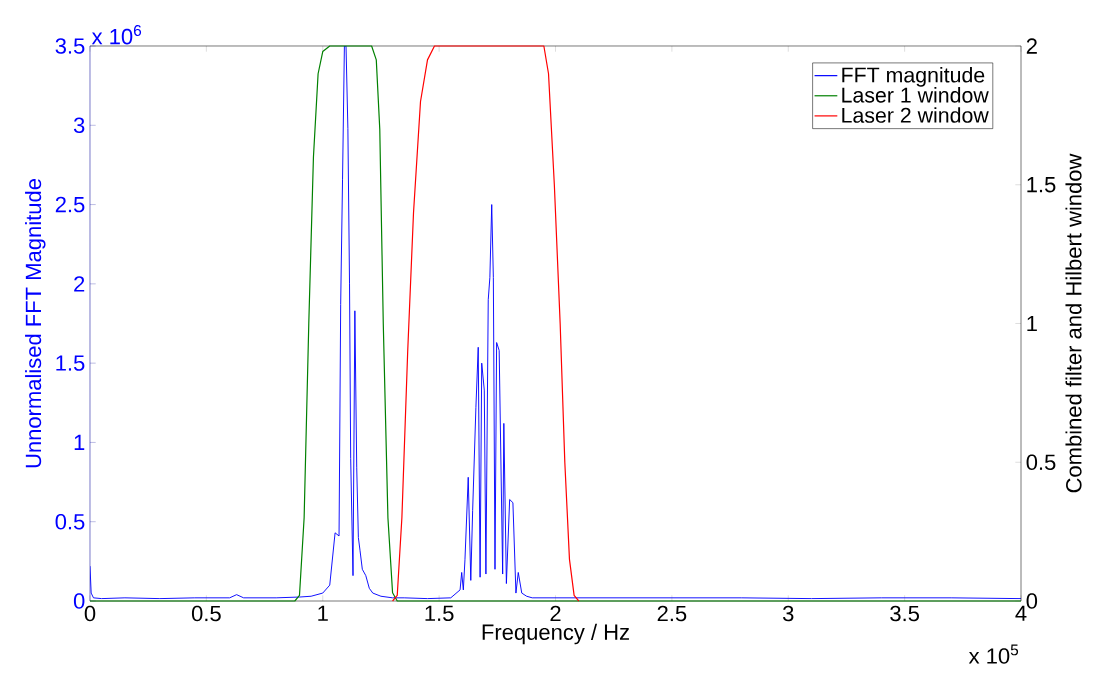 This screenshot has width=1104, height=679. Describe the element at coordinates (1041, 185) in the screenshot. I see `y2-tick-label: 1.5` at that location.